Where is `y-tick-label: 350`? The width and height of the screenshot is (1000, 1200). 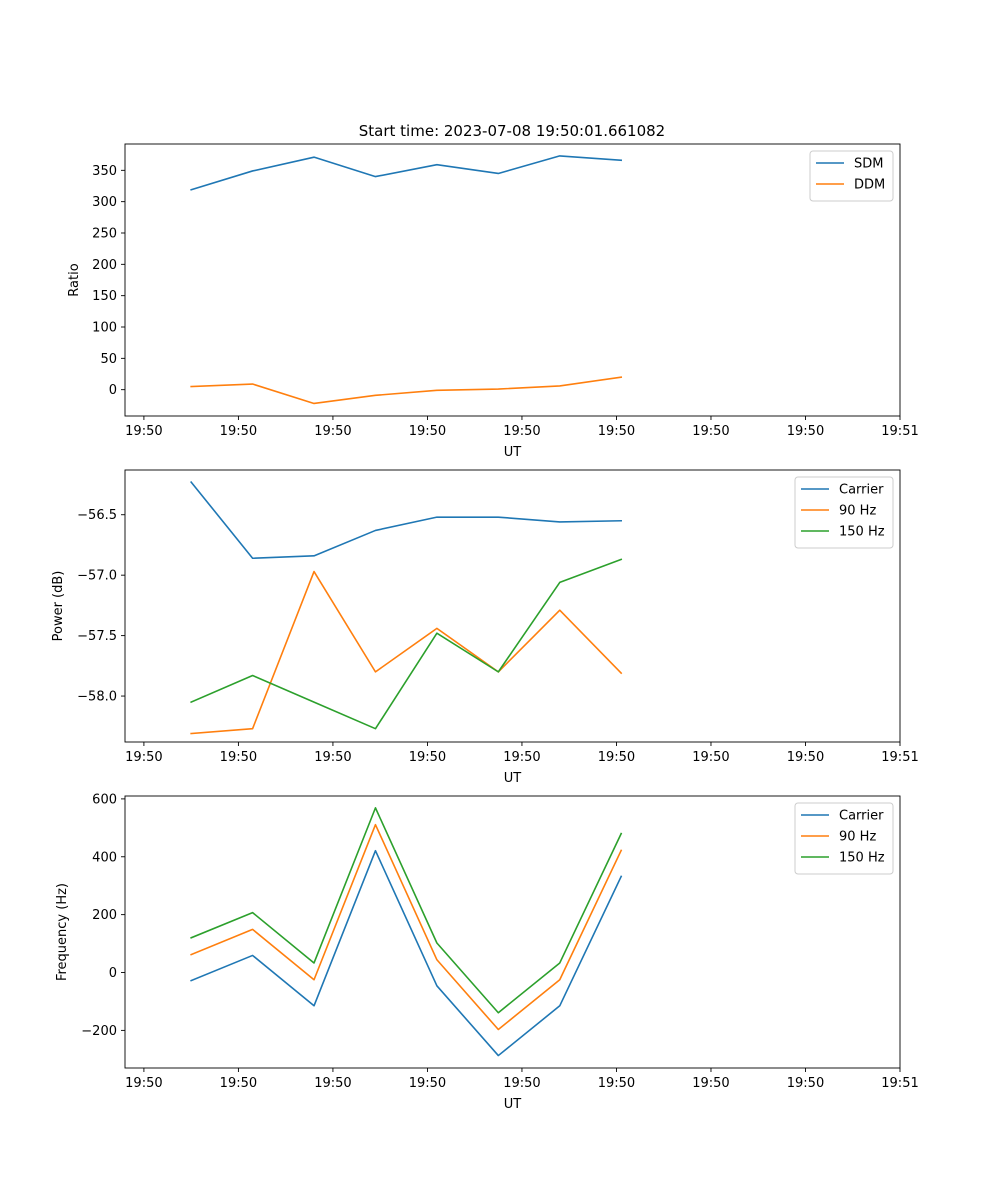 y-tick-label: 350 is located at coordinates (104, 171).